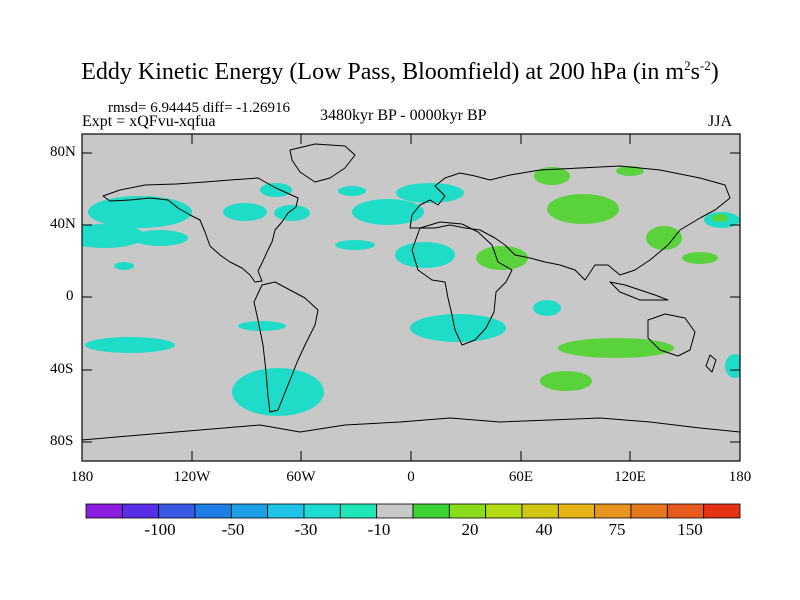  I want to click on eurasia-coast, so click(570, 223).